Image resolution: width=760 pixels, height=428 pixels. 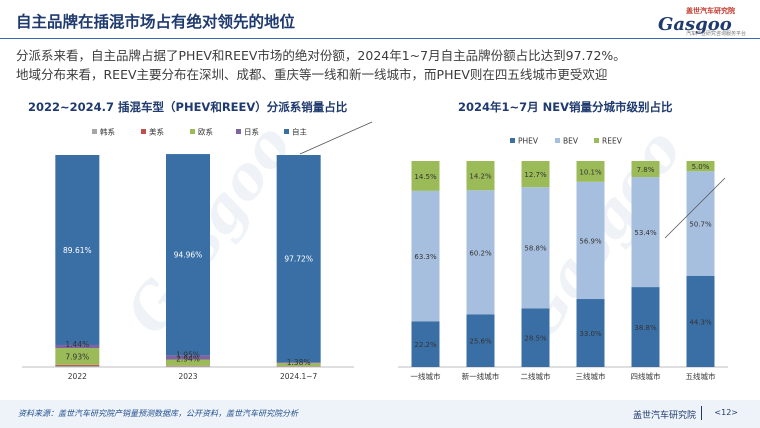 I want to click on data-label-一线城市-BEV: 63.3%, so click(x=425, y=257).